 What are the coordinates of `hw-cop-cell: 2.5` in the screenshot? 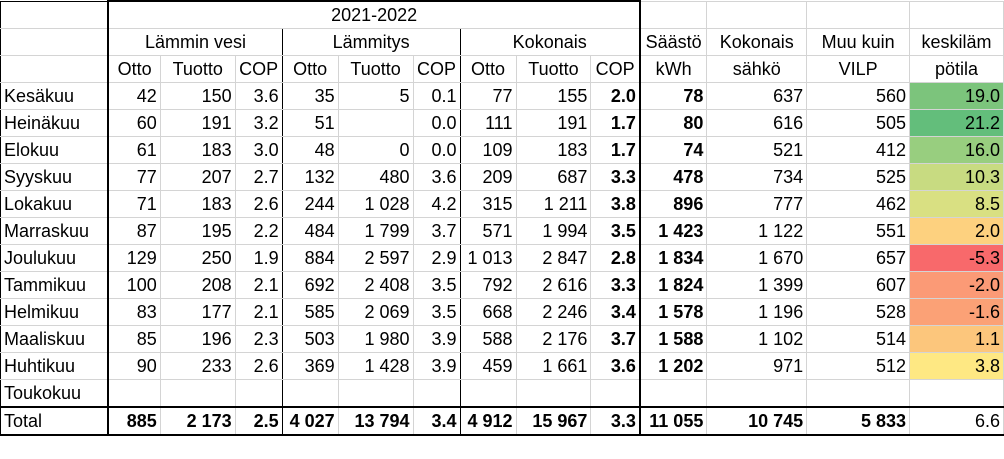 It's located at (258, 421).